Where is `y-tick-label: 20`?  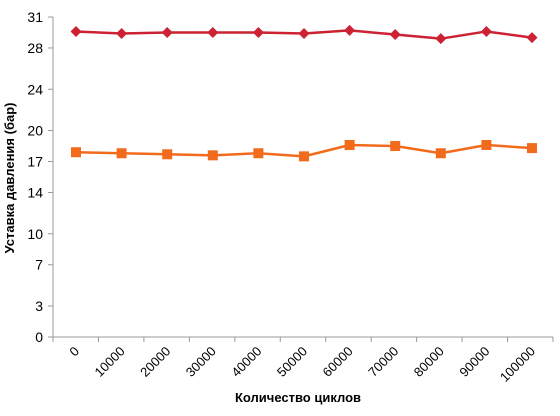 y-tick-label: 20 is located at coordinates (35, 131).